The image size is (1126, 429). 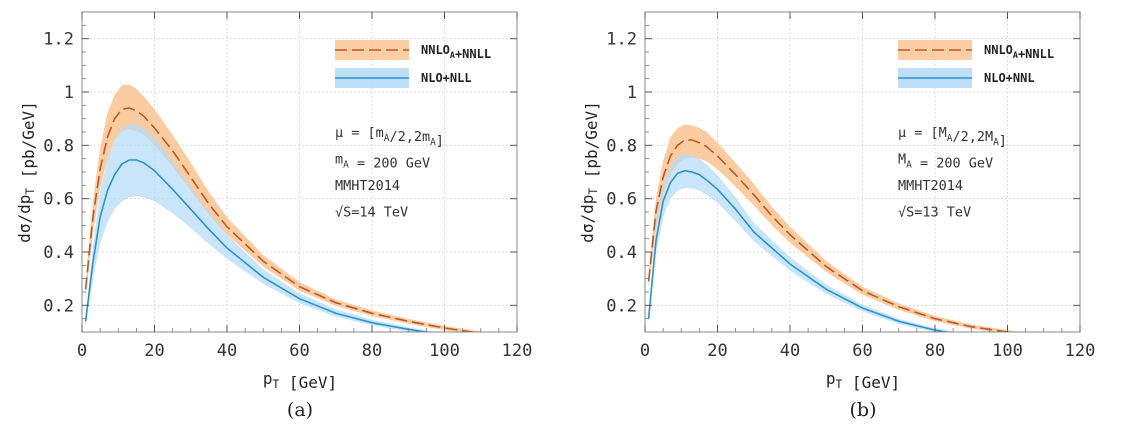 What do you see at coordinates (300, 410) in the screenshot?
I see `figure-caption: (a)` at bounding box center [300, 410].